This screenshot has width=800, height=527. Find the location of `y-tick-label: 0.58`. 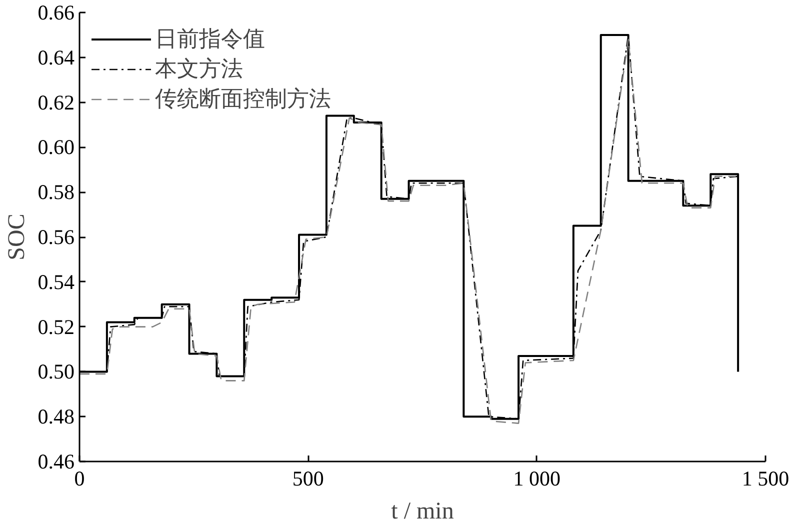

y-tick-label: 0.58 is located at coordinates (56, 192).